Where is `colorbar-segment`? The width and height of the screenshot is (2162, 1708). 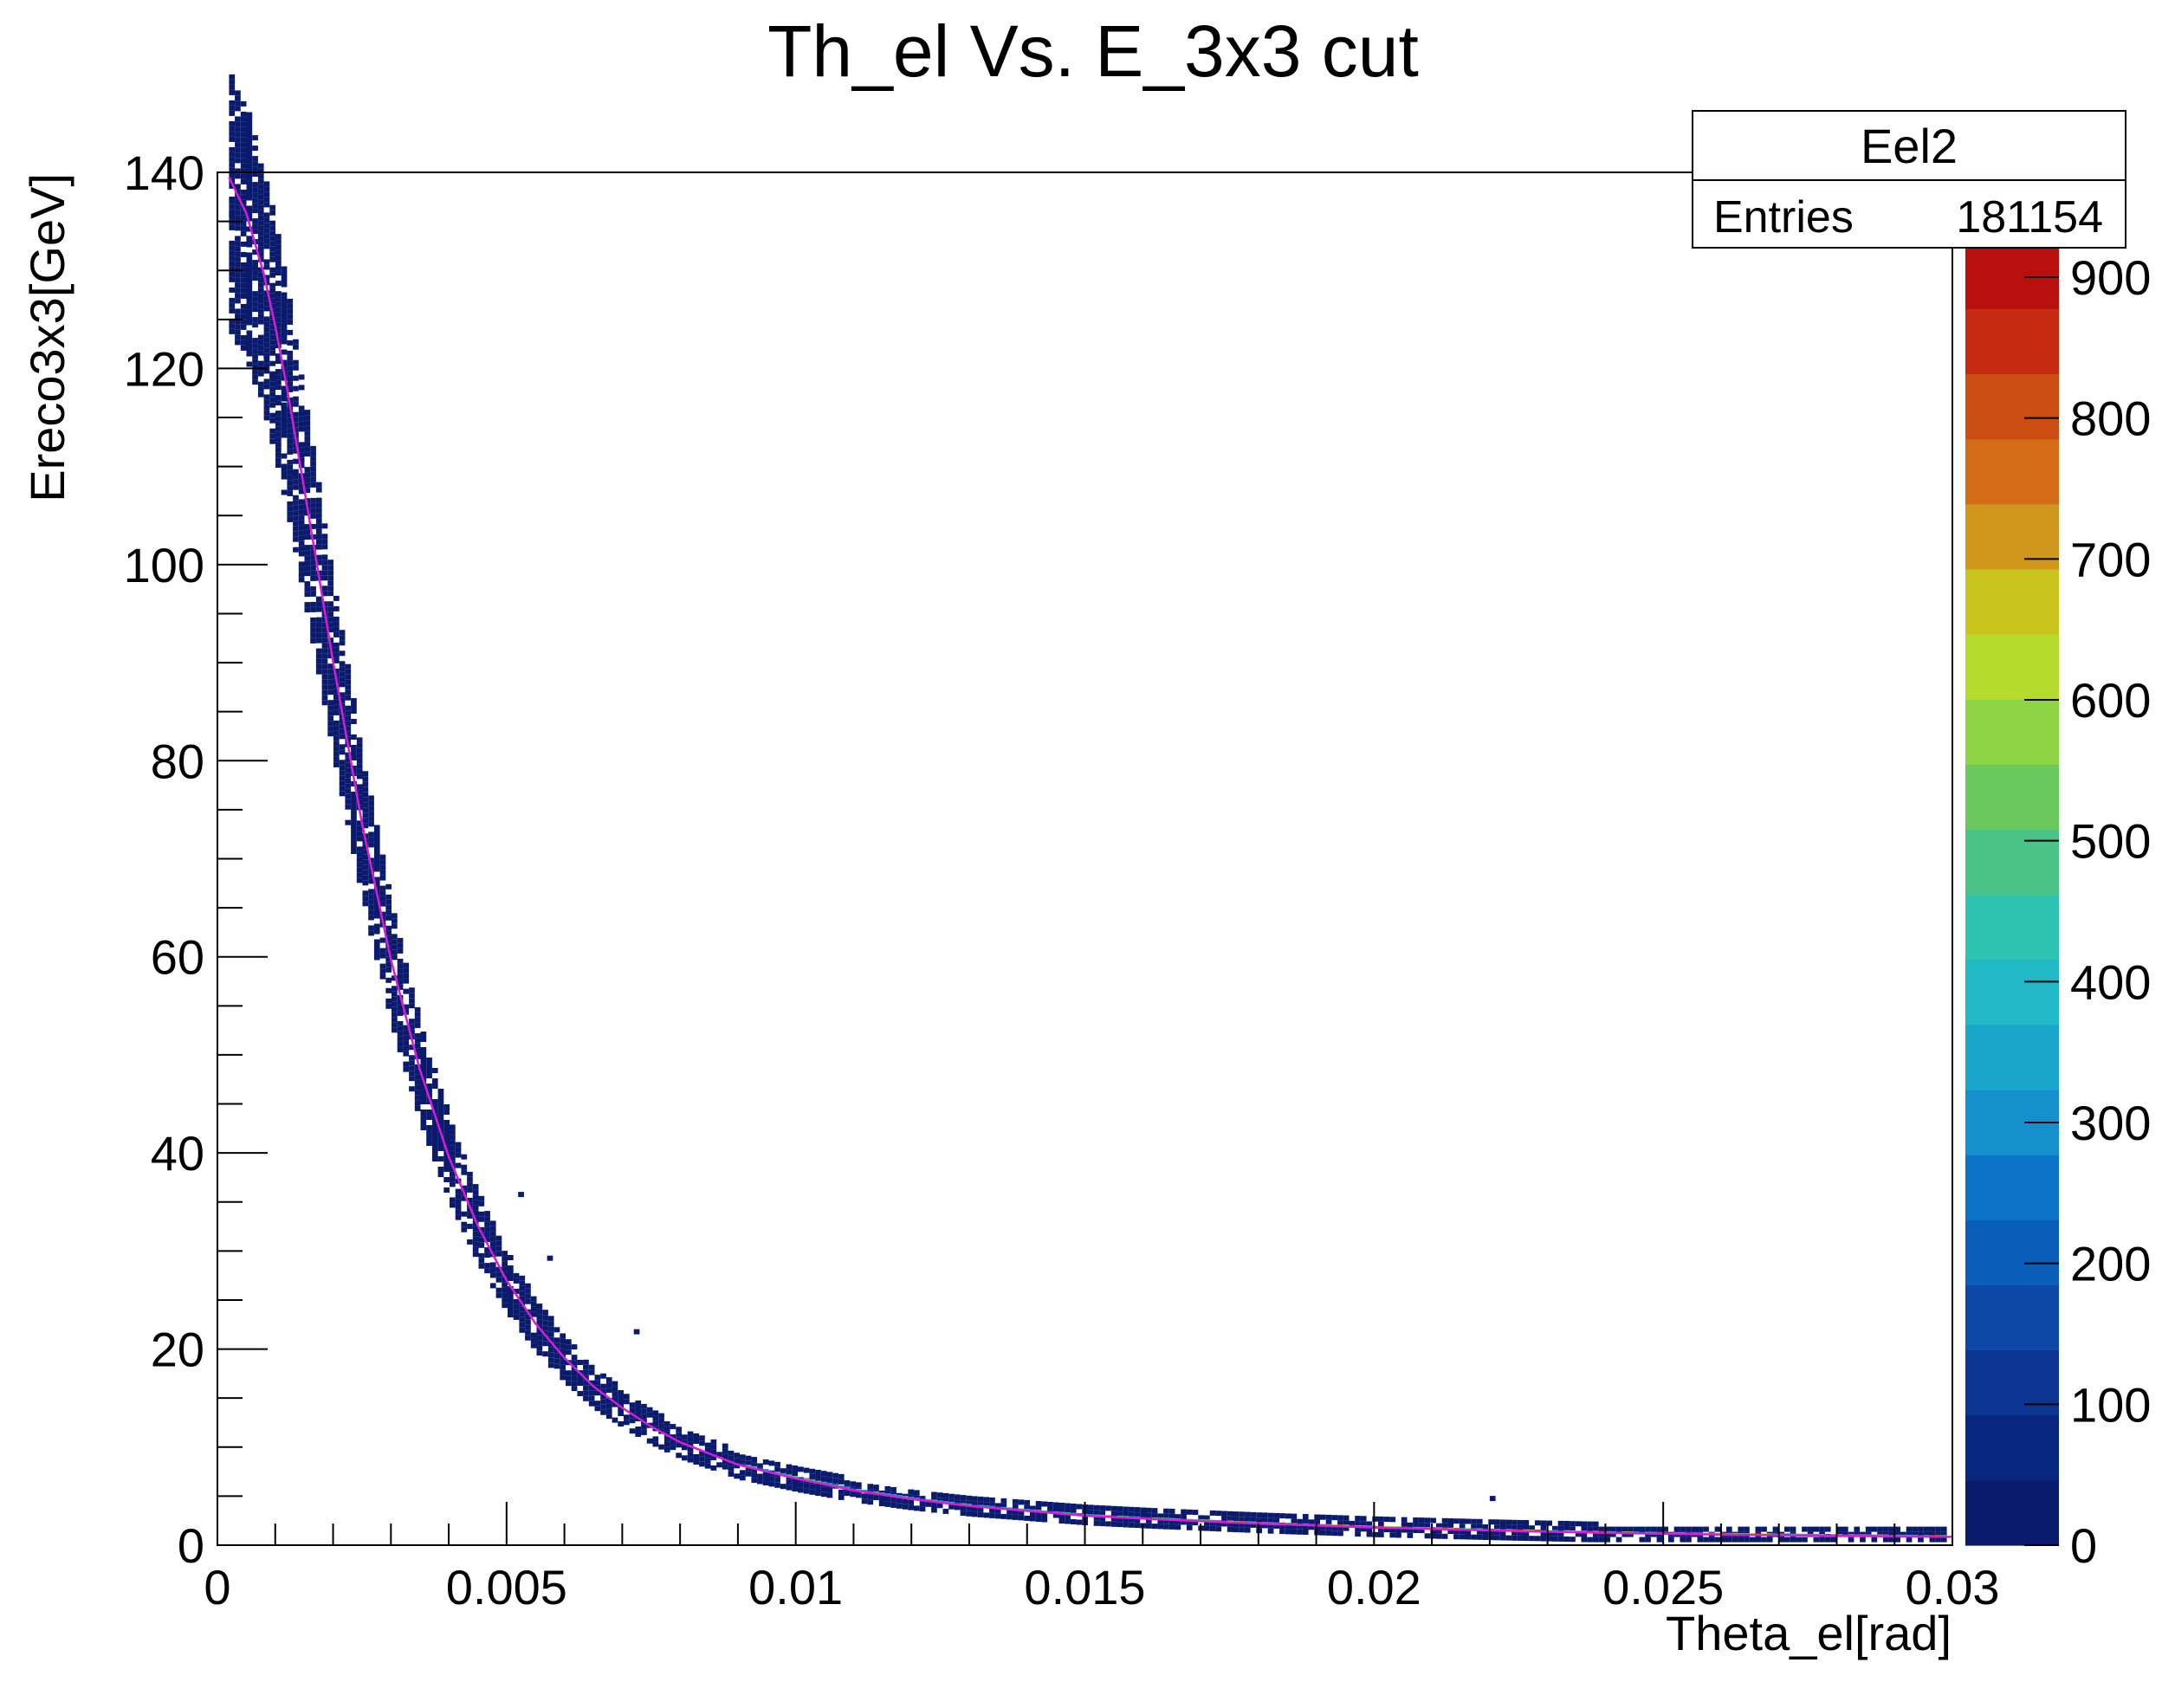 colorbar-segment is located at coordinates (2012, 1252).